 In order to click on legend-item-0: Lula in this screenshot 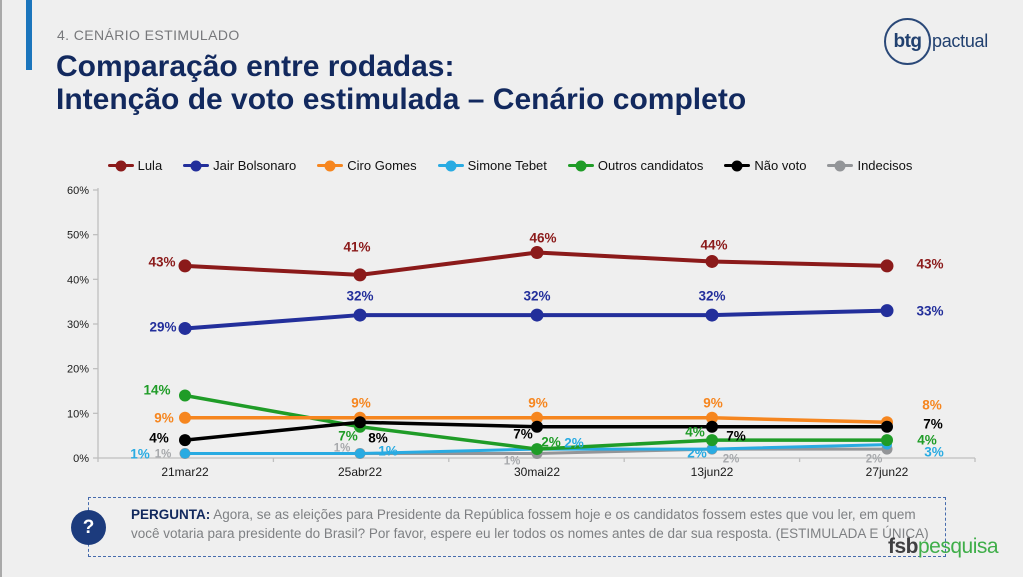, I will do `click(135, 165)`.